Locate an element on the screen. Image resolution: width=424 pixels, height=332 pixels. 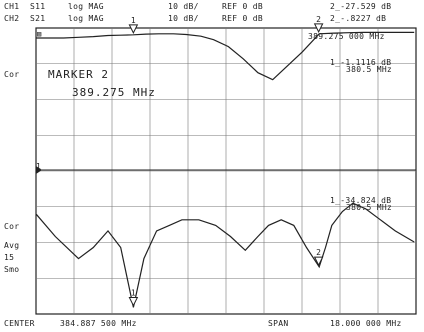
marker-2-s11-label: 2 is located at coordinates (318, 252).